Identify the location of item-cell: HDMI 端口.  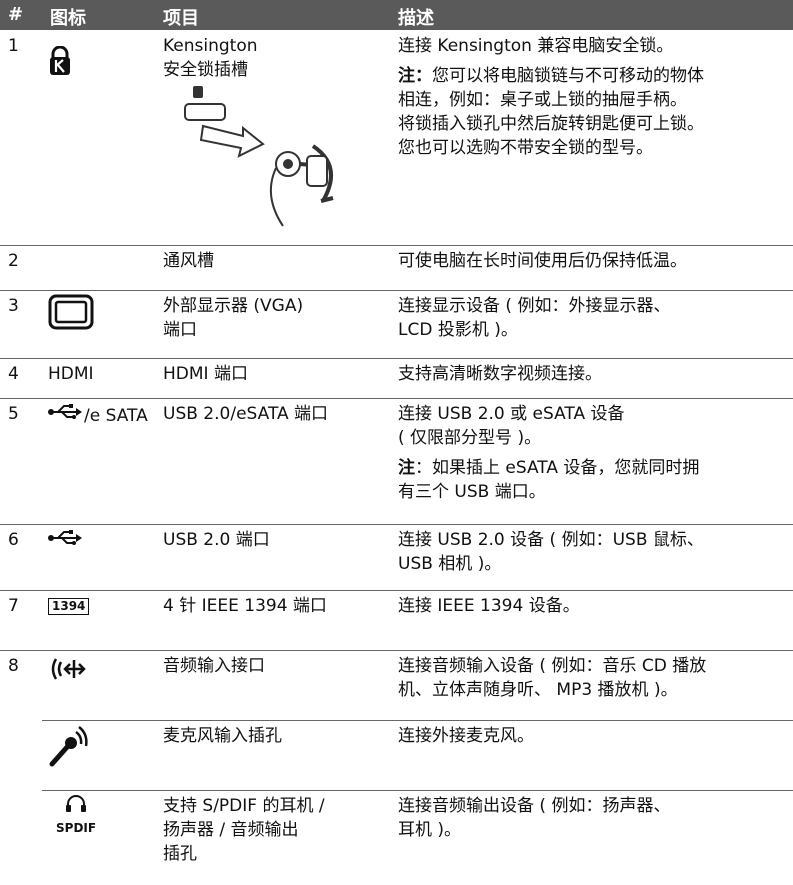
(205, 374).